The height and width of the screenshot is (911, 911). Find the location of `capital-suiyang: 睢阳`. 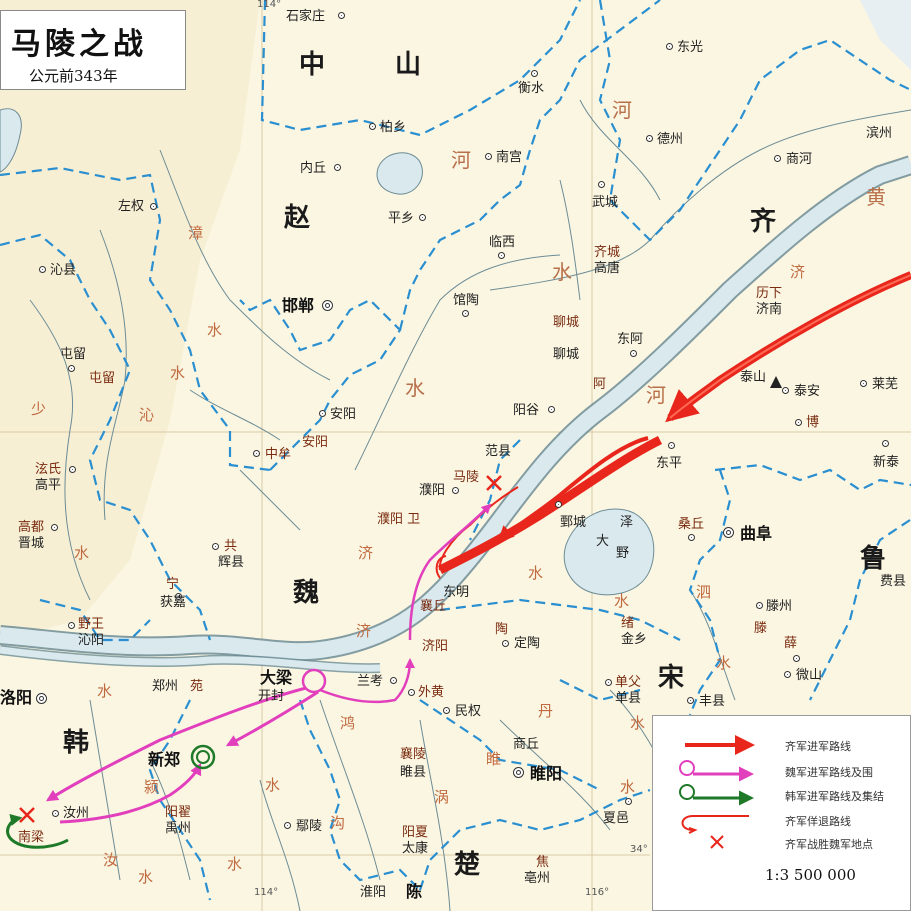

capital-suiyang: 睢阳 is located at coordinates (546, 773).